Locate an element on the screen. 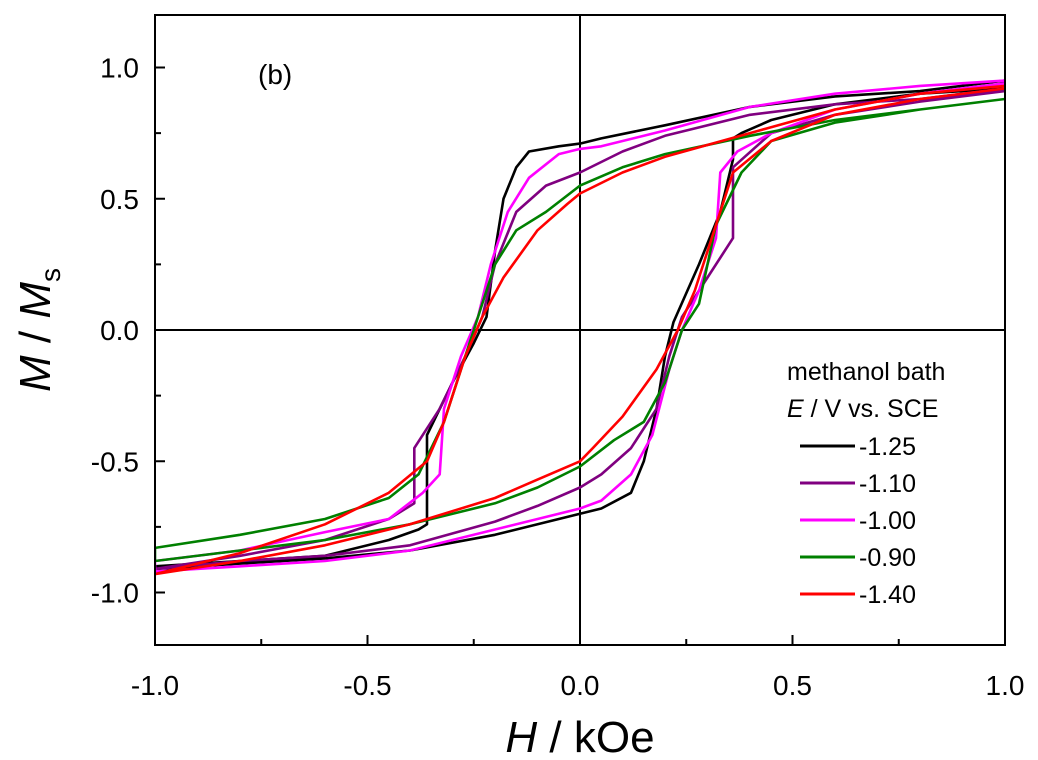  x-axis-symbol: H is located at coordinates (521, 736).